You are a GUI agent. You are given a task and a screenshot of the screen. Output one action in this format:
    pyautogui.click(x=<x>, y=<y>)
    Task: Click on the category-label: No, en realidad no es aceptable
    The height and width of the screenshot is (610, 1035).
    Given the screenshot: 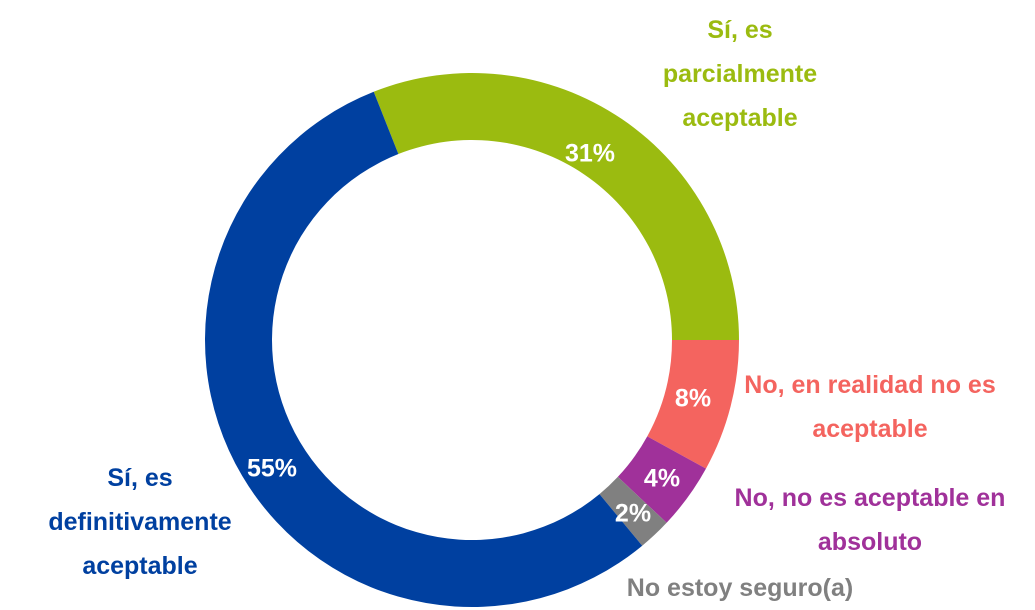 What is the action you would take?
    pyautogui.click(x=870, y=407)
    